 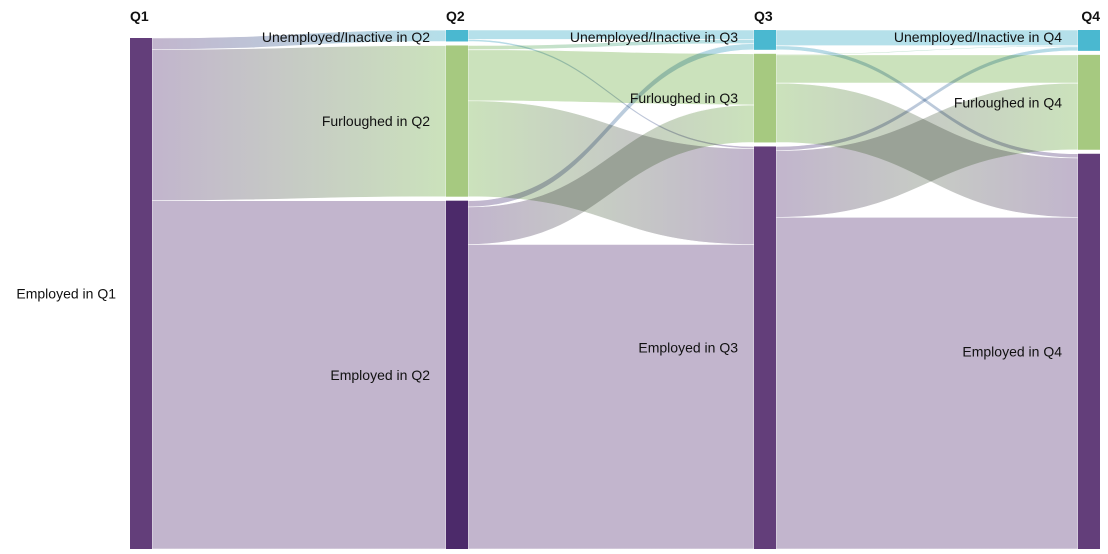 What do you see at coordinates (611, 397) in the screenshot?
I see `link-emp_q2-to-emp_q3` at bounding box center [611, 397].